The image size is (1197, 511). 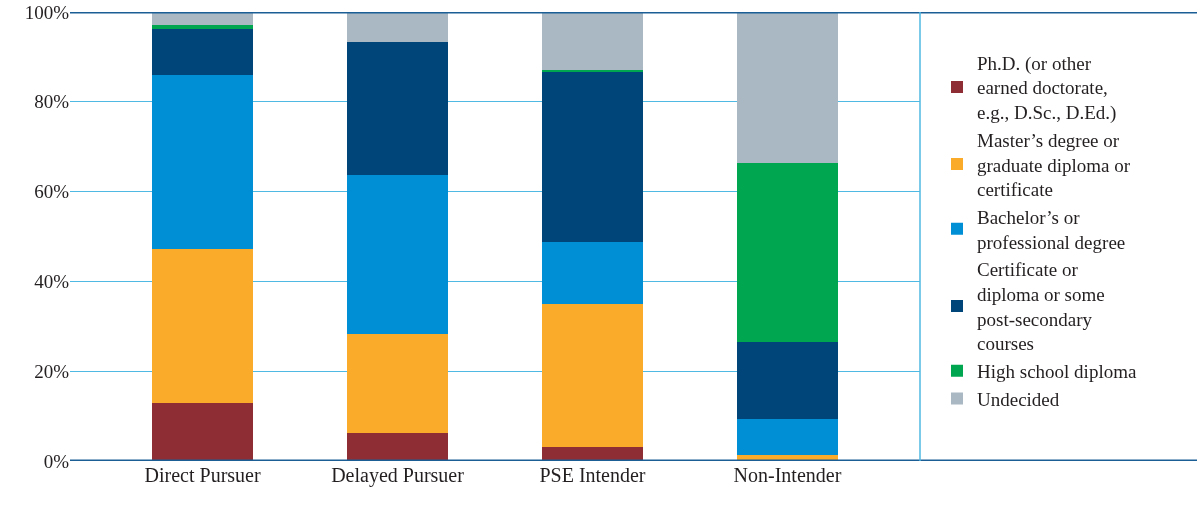 I want to click on x-tick-label: PSE Intender, so click(x=592, y=475).